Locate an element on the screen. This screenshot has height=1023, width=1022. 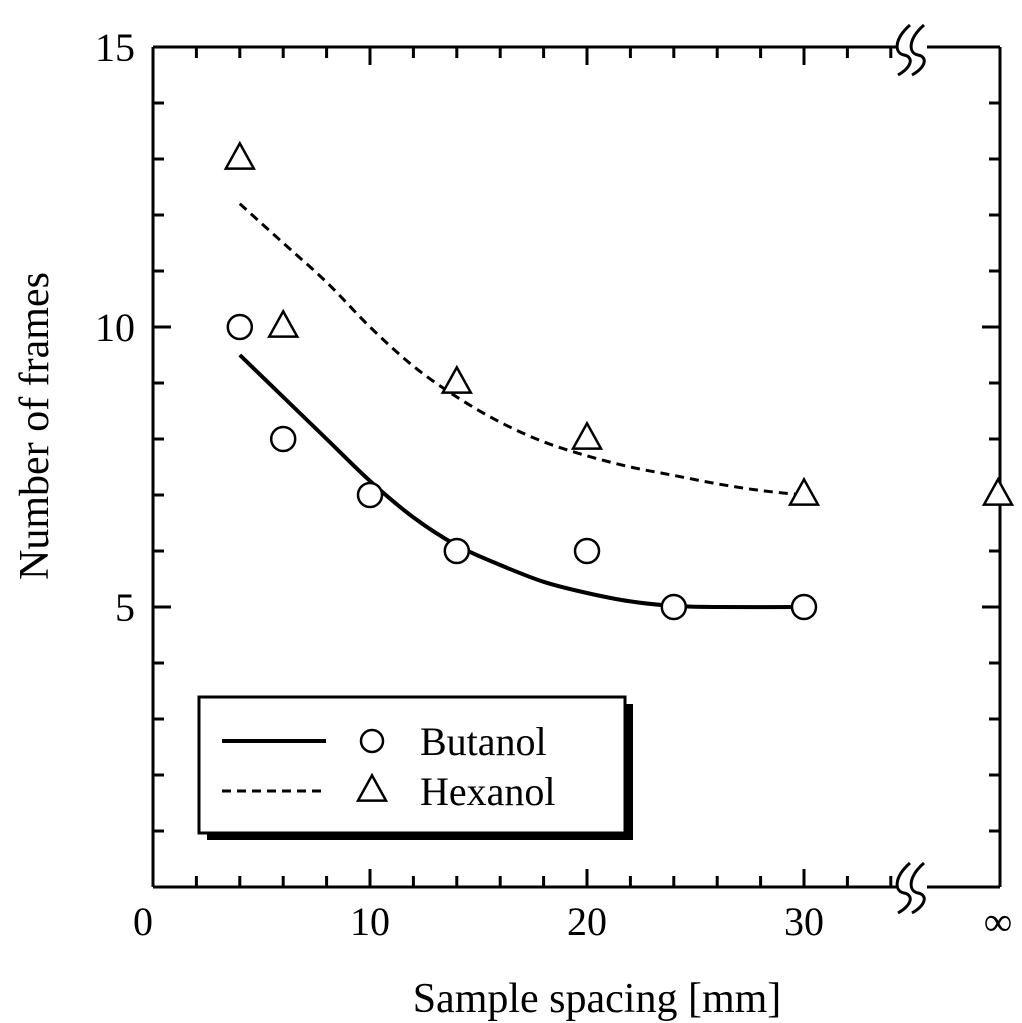
axis-break-bottom is located at coordinates (910, 888).